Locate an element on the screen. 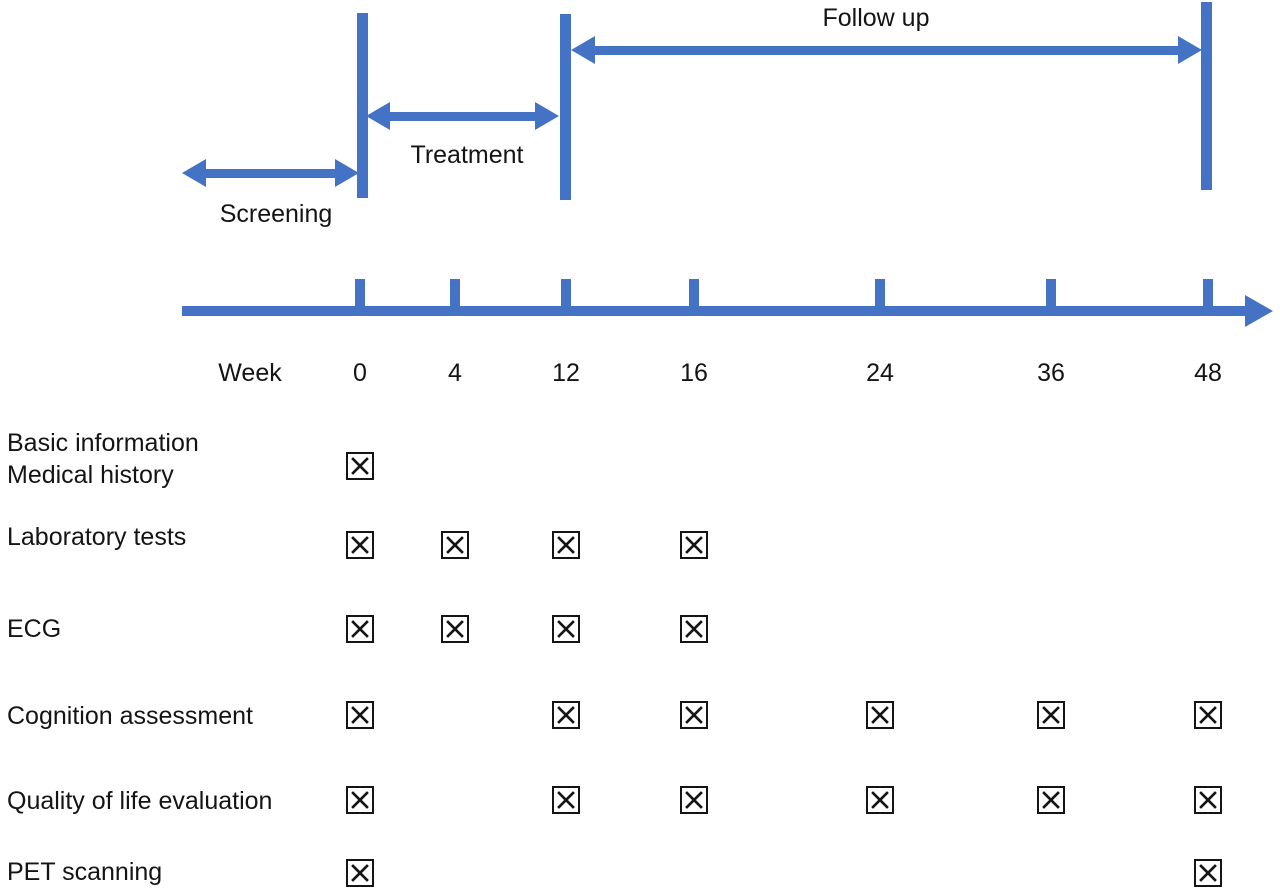  axis-tick-label-week-12: 12 is located at coordinates (566, 373).